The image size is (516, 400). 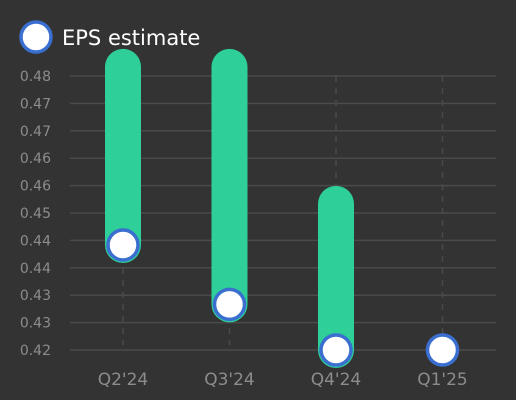 What do you see at coordinates (283, 380) in the screenshot?
I see `x-axis-ticks: Q2'24 Q3'24 Q4'24 Q1'25` at bounding box center [283, 380].